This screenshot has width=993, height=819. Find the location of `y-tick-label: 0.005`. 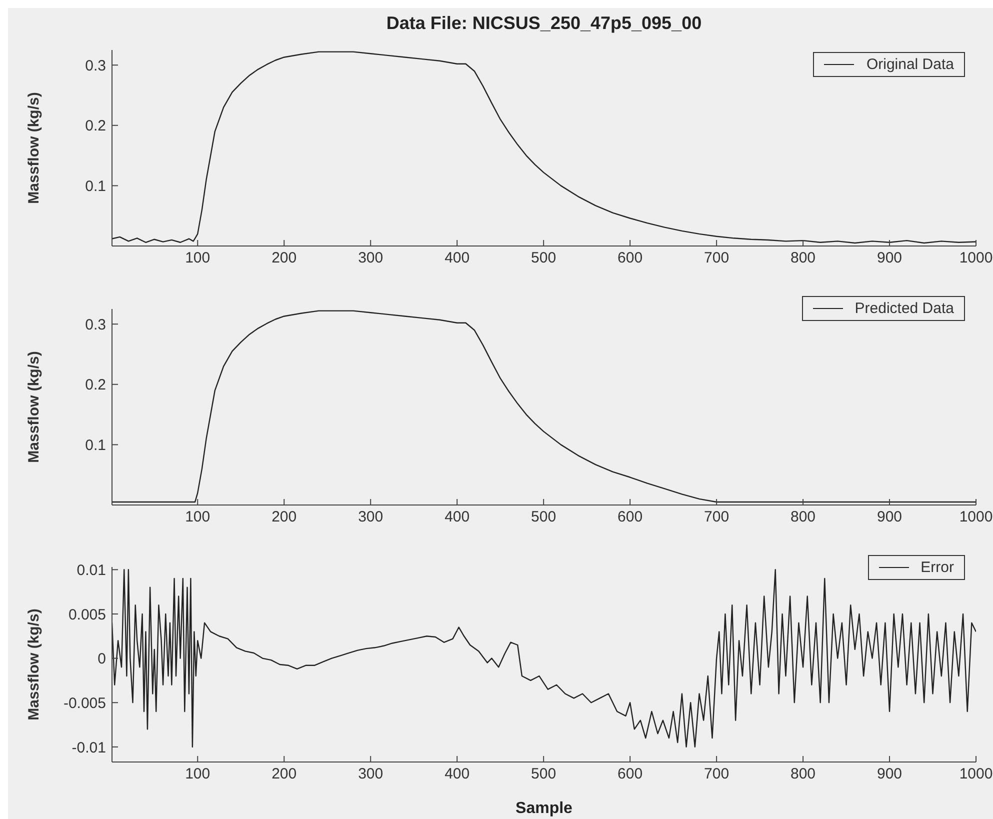

y-tick-label: 0.005 is located at coordinates (87, 615).